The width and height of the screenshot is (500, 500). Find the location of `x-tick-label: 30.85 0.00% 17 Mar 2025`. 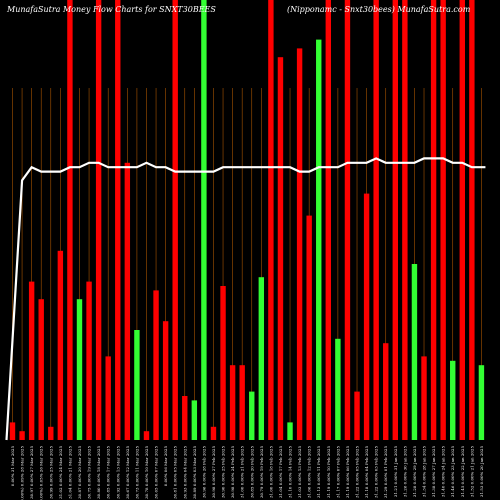

x-tick-label: 30.85 0.00% 17 Mar 2025 is located at coordinates (108, 472).